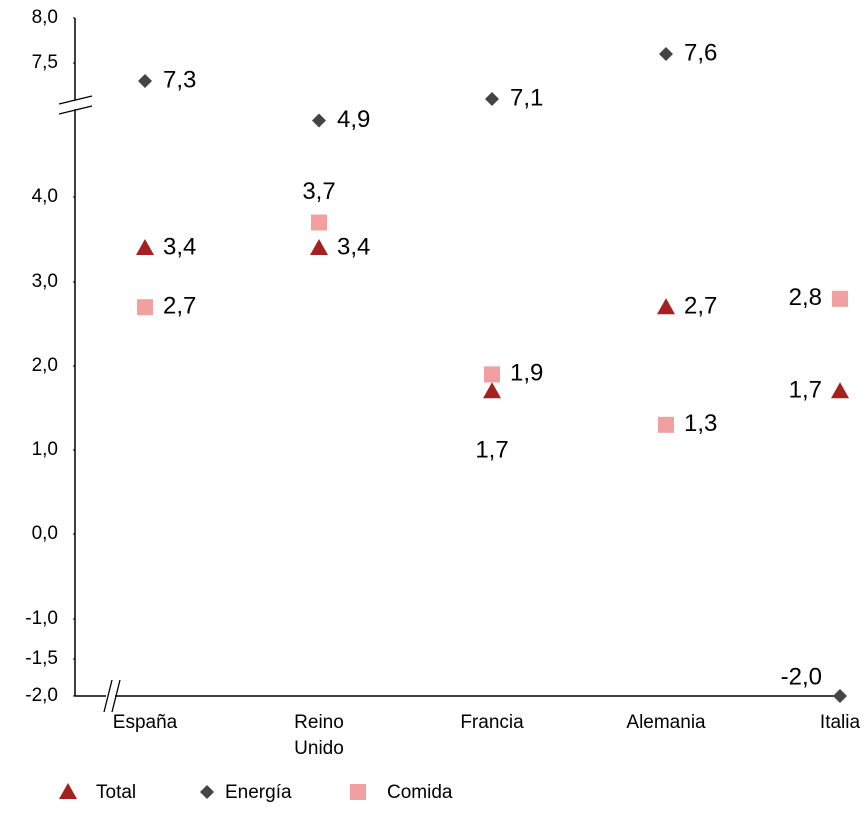  I want to click on data-label: 2,8, so click(805, 297).